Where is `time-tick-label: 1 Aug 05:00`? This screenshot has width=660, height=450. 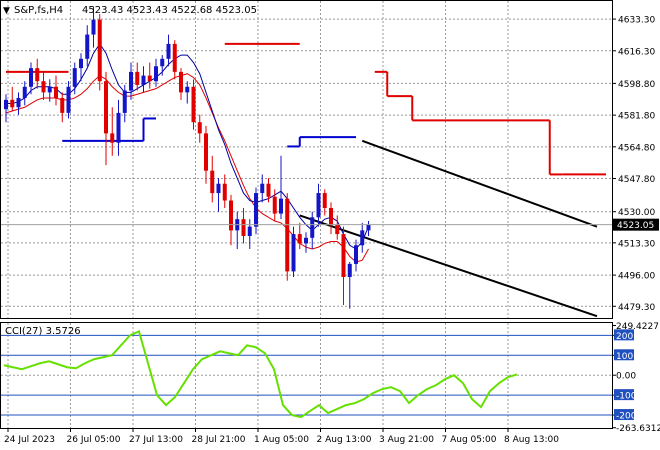 time-tick-label: 1 Aug 05:00 is located at coordinates (281, 440).